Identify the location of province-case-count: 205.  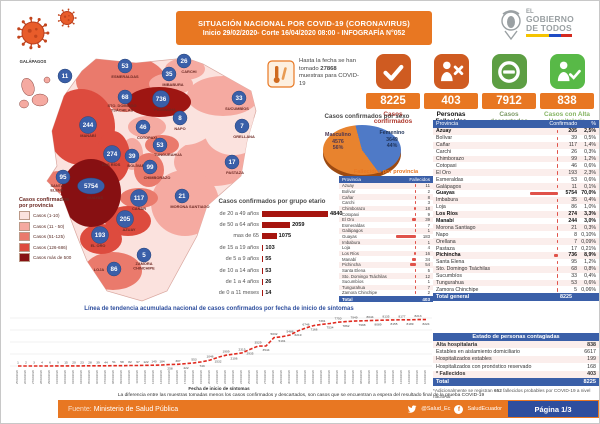
(125, 219).